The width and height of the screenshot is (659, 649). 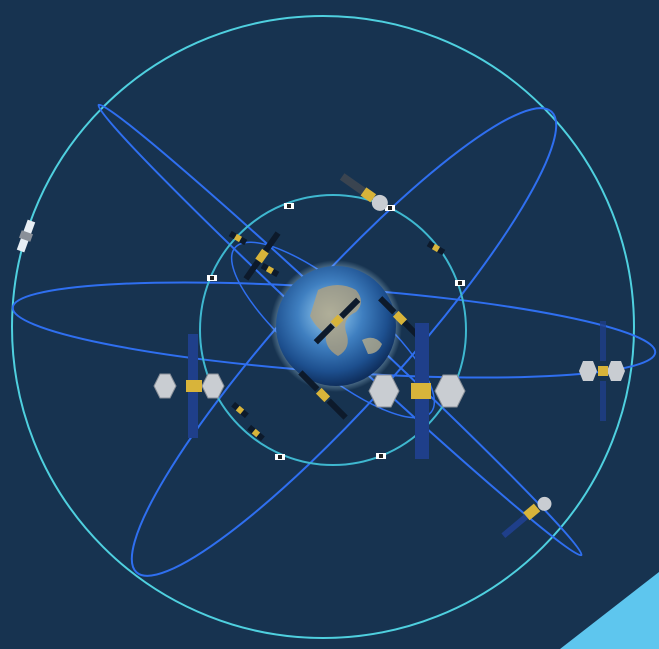 I want to click on corner-accent, so click(x=609, y=610).